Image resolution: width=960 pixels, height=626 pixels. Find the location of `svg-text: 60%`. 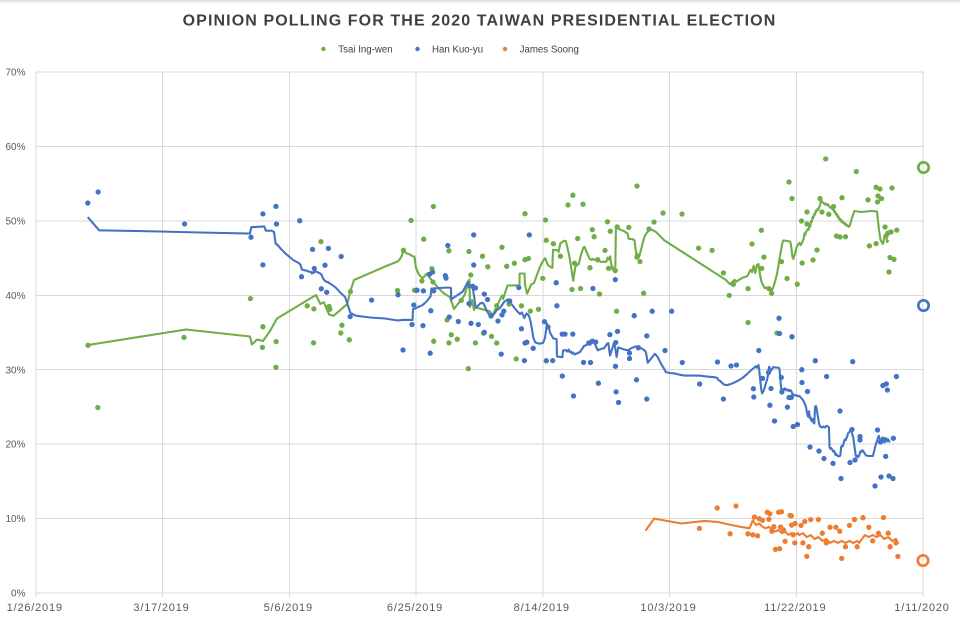

svg-text: 60% is located at coordinates (15, 147).